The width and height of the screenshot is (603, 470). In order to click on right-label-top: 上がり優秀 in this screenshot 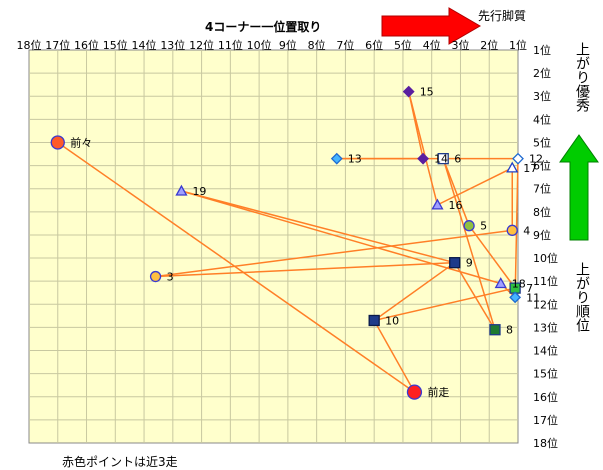, I will do `click(582, 77)`.